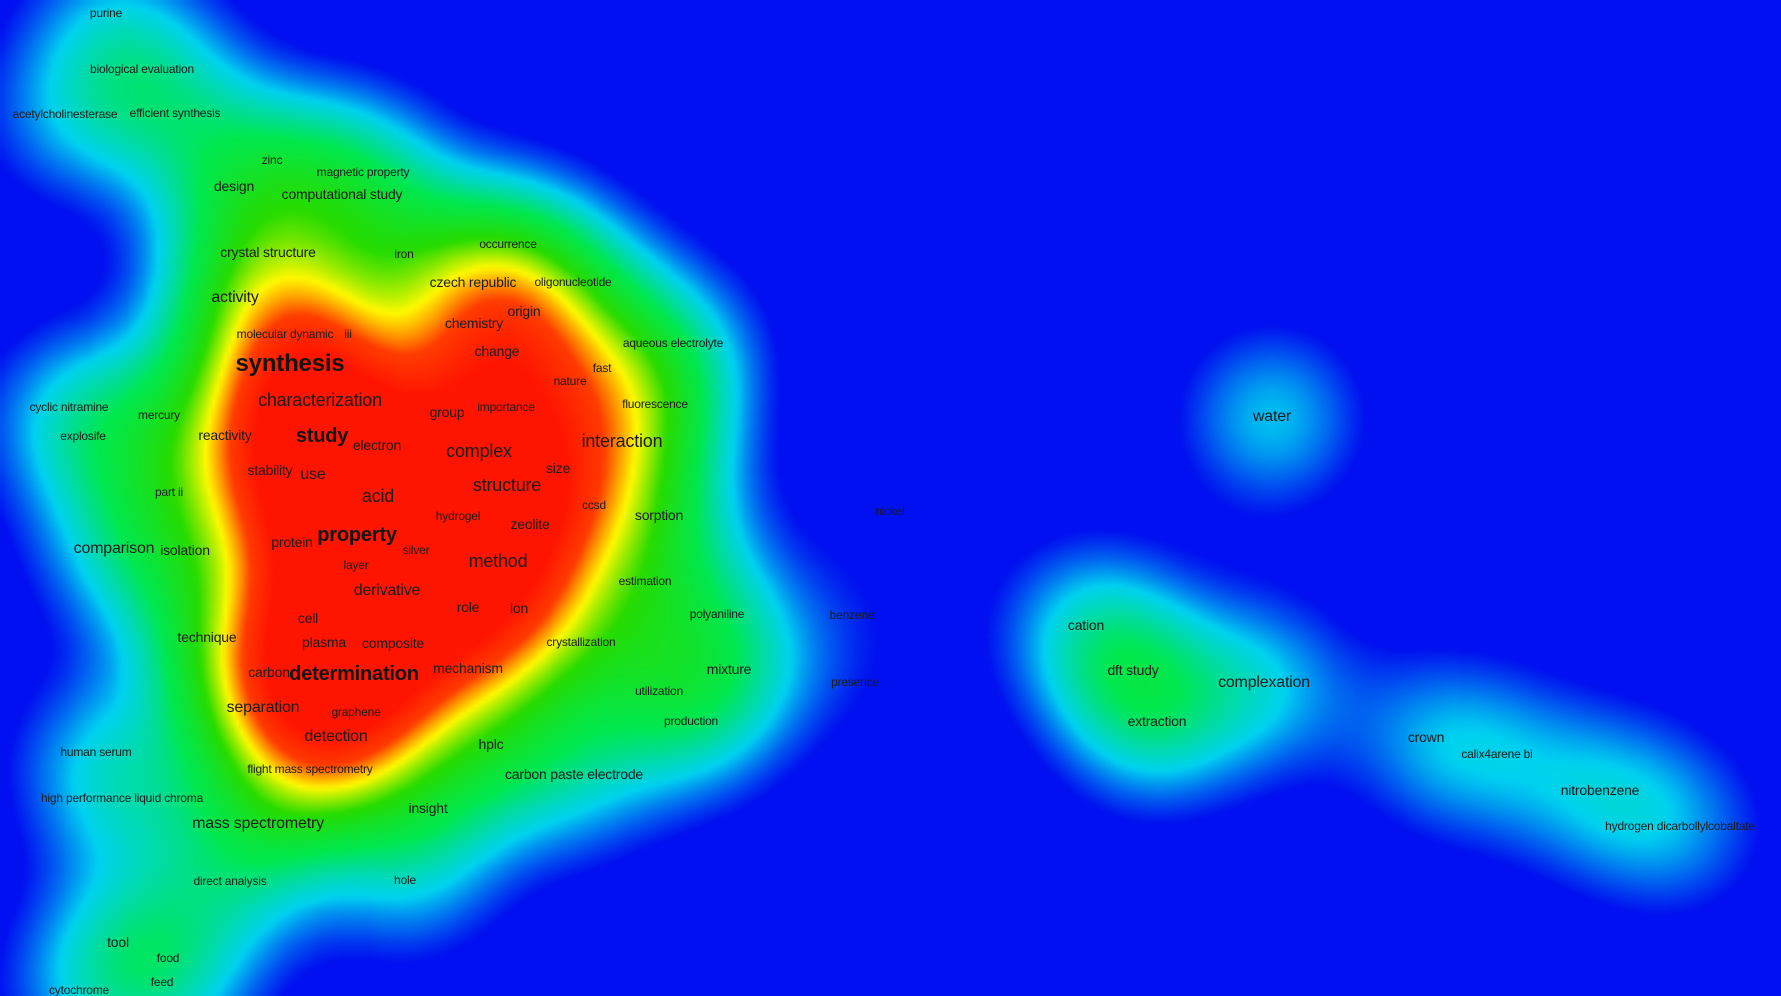 The image size is (1781, 996). Describe the element at coordinates (1497, 754) in the screenshot. I see `term-label: calix4arene bi` at that location.